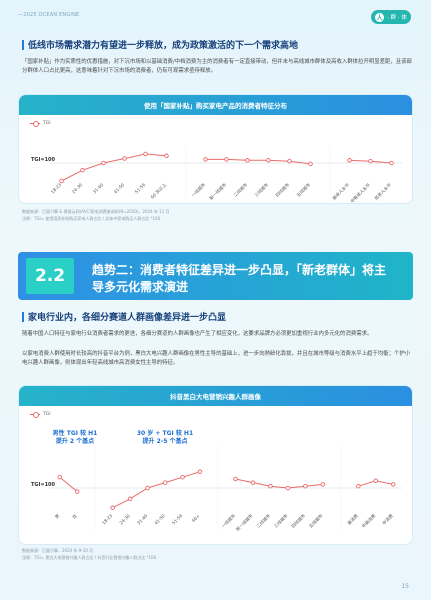  I want to click on legend-label: TGI, so click(47, 123).